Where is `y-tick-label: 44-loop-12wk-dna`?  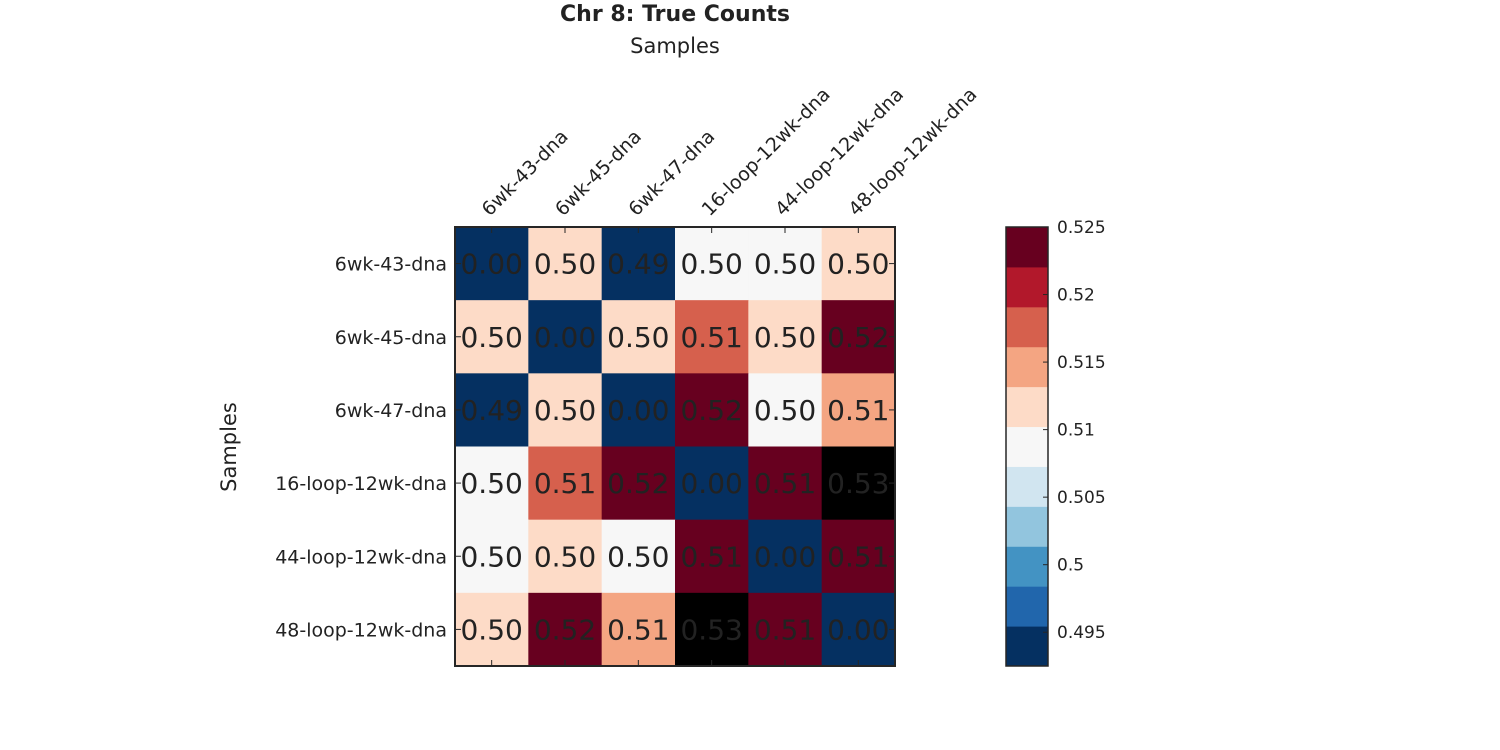
y-tick-label: 44-loop-12wk-dna is located at coordinates (361, 557).